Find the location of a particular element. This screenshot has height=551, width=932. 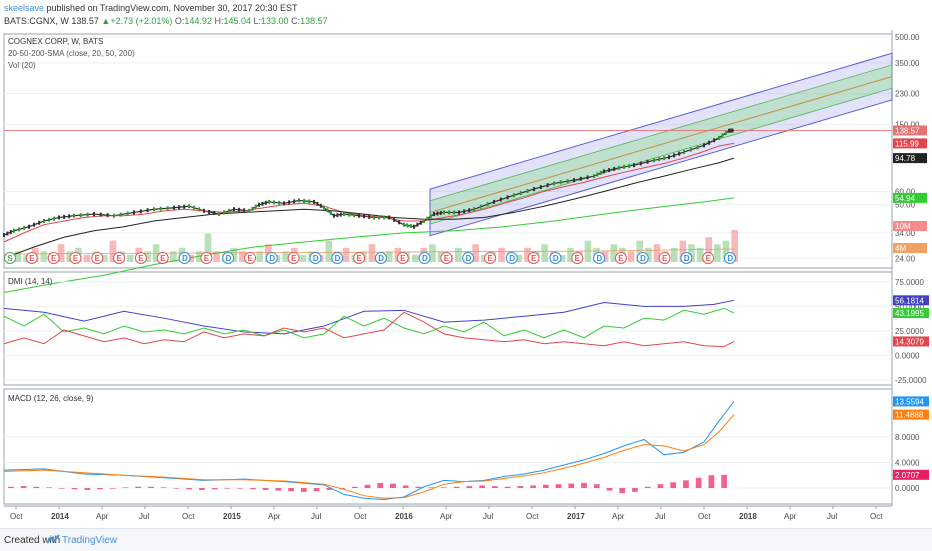

author-link: skeelsave is located at coordinates (24, 8).